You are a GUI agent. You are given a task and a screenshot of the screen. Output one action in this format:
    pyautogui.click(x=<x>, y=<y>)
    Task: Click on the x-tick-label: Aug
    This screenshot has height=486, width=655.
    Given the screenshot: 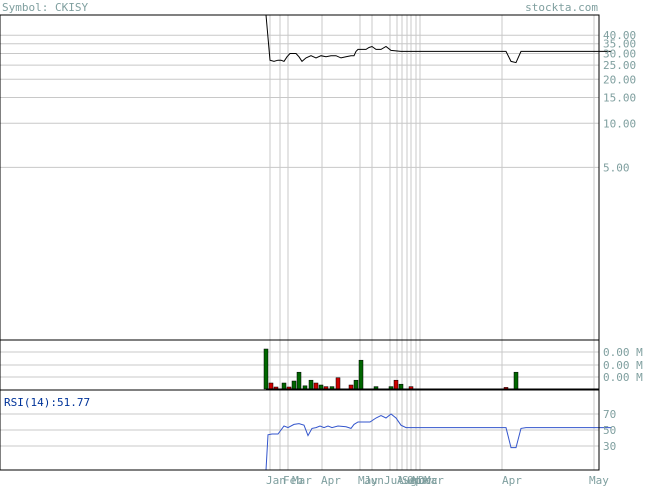 What is the action you would take?
    pyautogui.click(x=407, y=480)
    